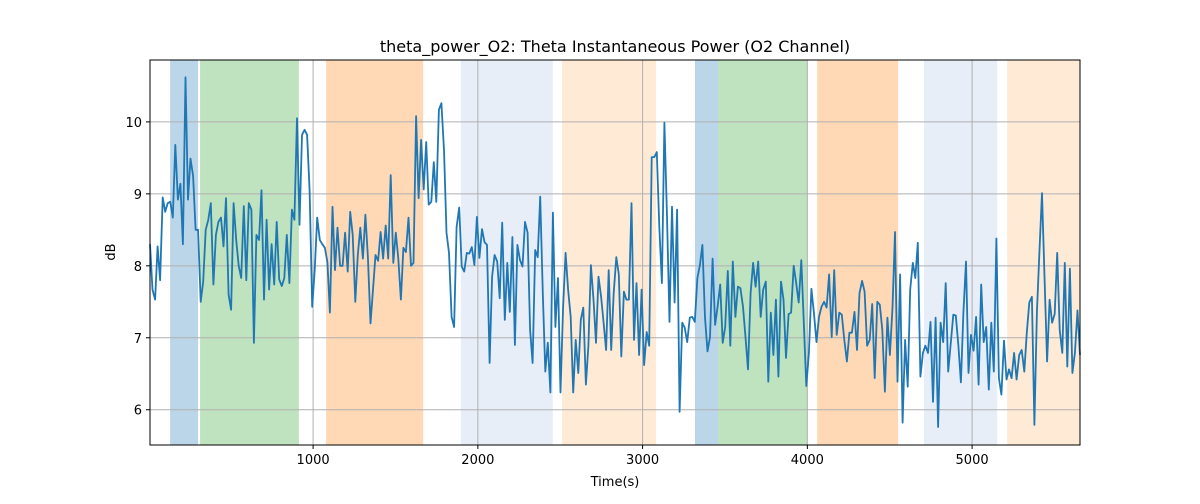 This screenshot has height=504, width=1200. Describe the element at coordinates (138, 339) in the screenshot. I see `y-tick-label: 7` at that location.